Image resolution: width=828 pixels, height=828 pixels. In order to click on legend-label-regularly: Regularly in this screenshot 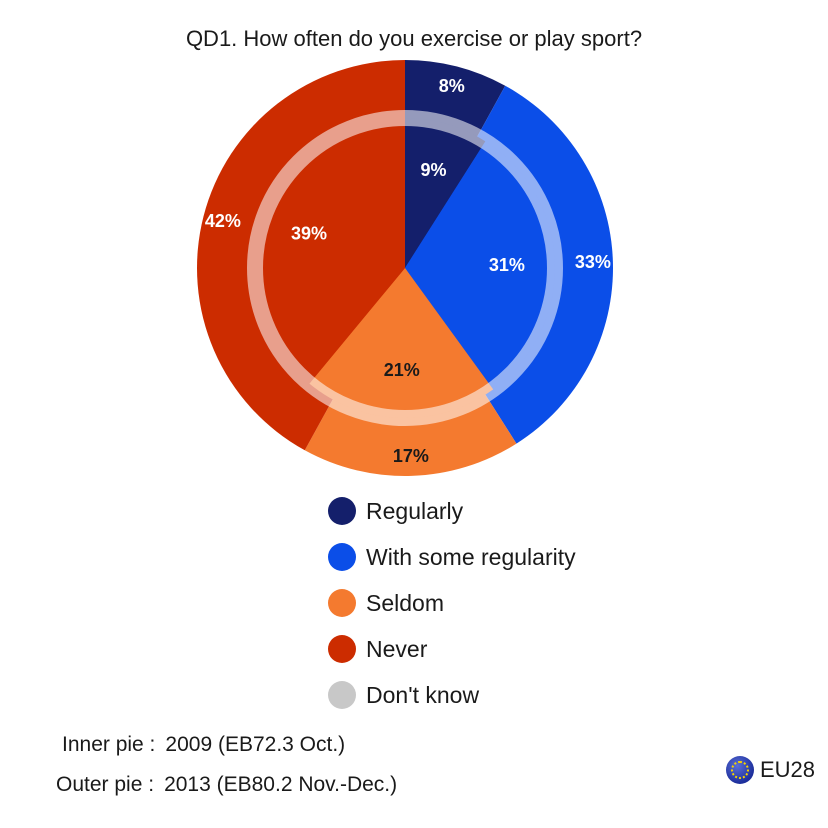, I will do `click(415, 510)`.